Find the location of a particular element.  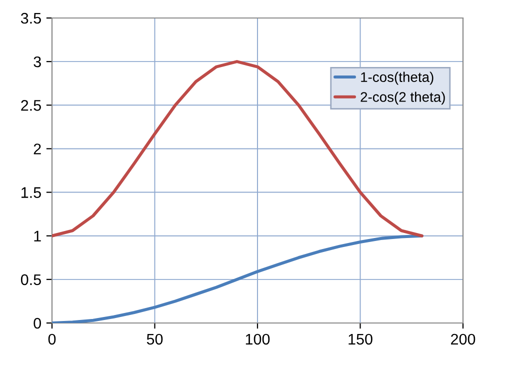

y-tick-label: 3 is located at coordinates (37, 62).